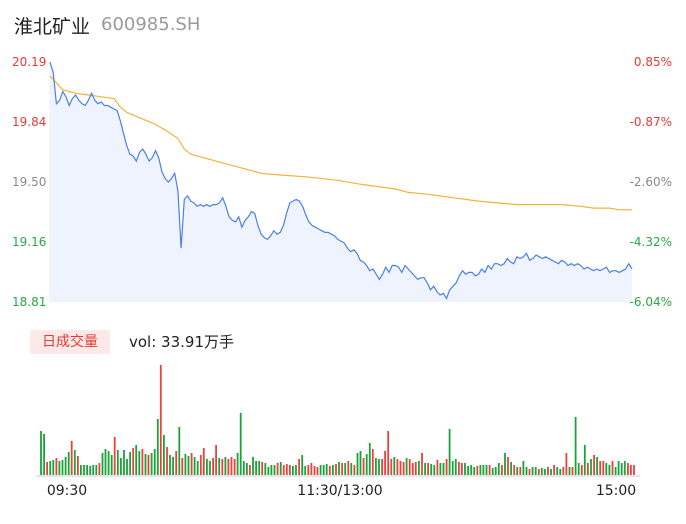  Describe the element at coordinates (70, 342) in the screenshot. I see `volume-tag: 日成交量` at that location.